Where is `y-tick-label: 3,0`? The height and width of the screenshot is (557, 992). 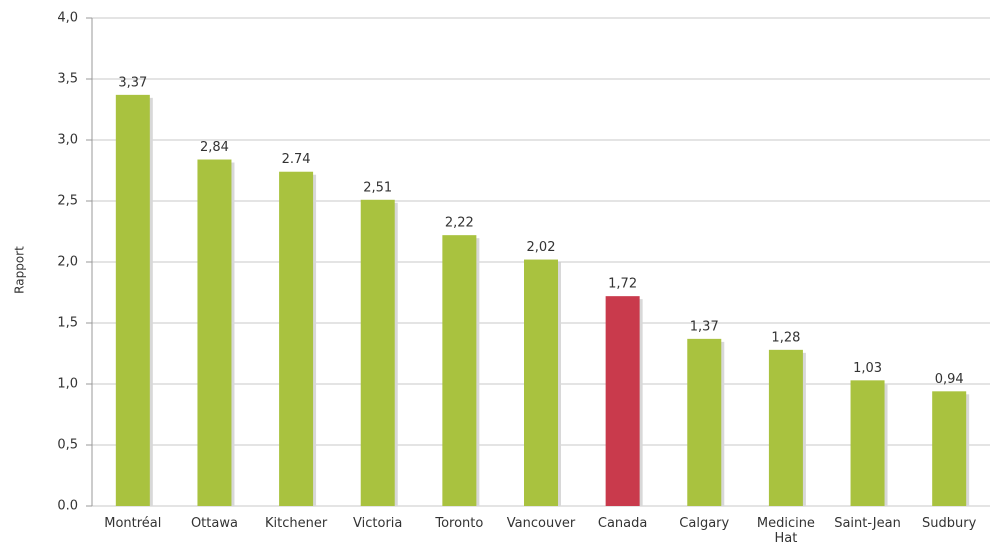 y-tick-label: 3,0 is located at coordinates (67, 140).